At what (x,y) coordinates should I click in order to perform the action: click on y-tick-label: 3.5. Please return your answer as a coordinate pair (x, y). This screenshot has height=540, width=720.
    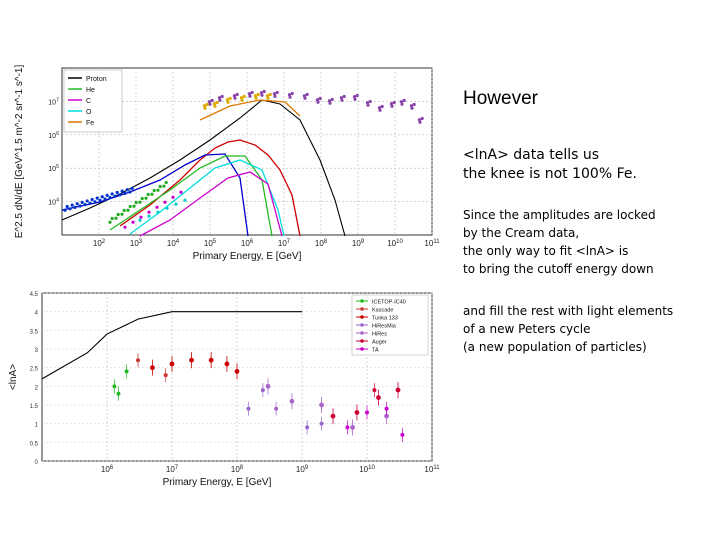
    Looking at the image, I should click on (34, 332).